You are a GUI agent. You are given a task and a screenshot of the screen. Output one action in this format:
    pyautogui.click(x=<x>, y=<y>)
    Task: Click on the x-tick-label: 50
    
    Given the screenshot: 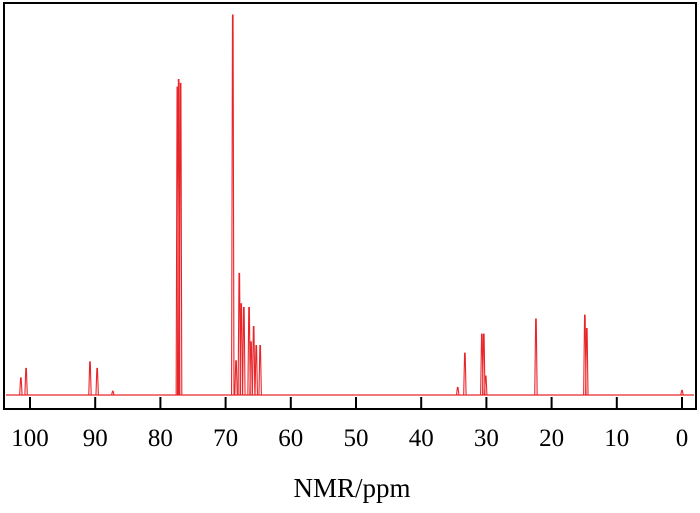 What is the action you would take?
    pyautogui.click(x=356, y=438)
    